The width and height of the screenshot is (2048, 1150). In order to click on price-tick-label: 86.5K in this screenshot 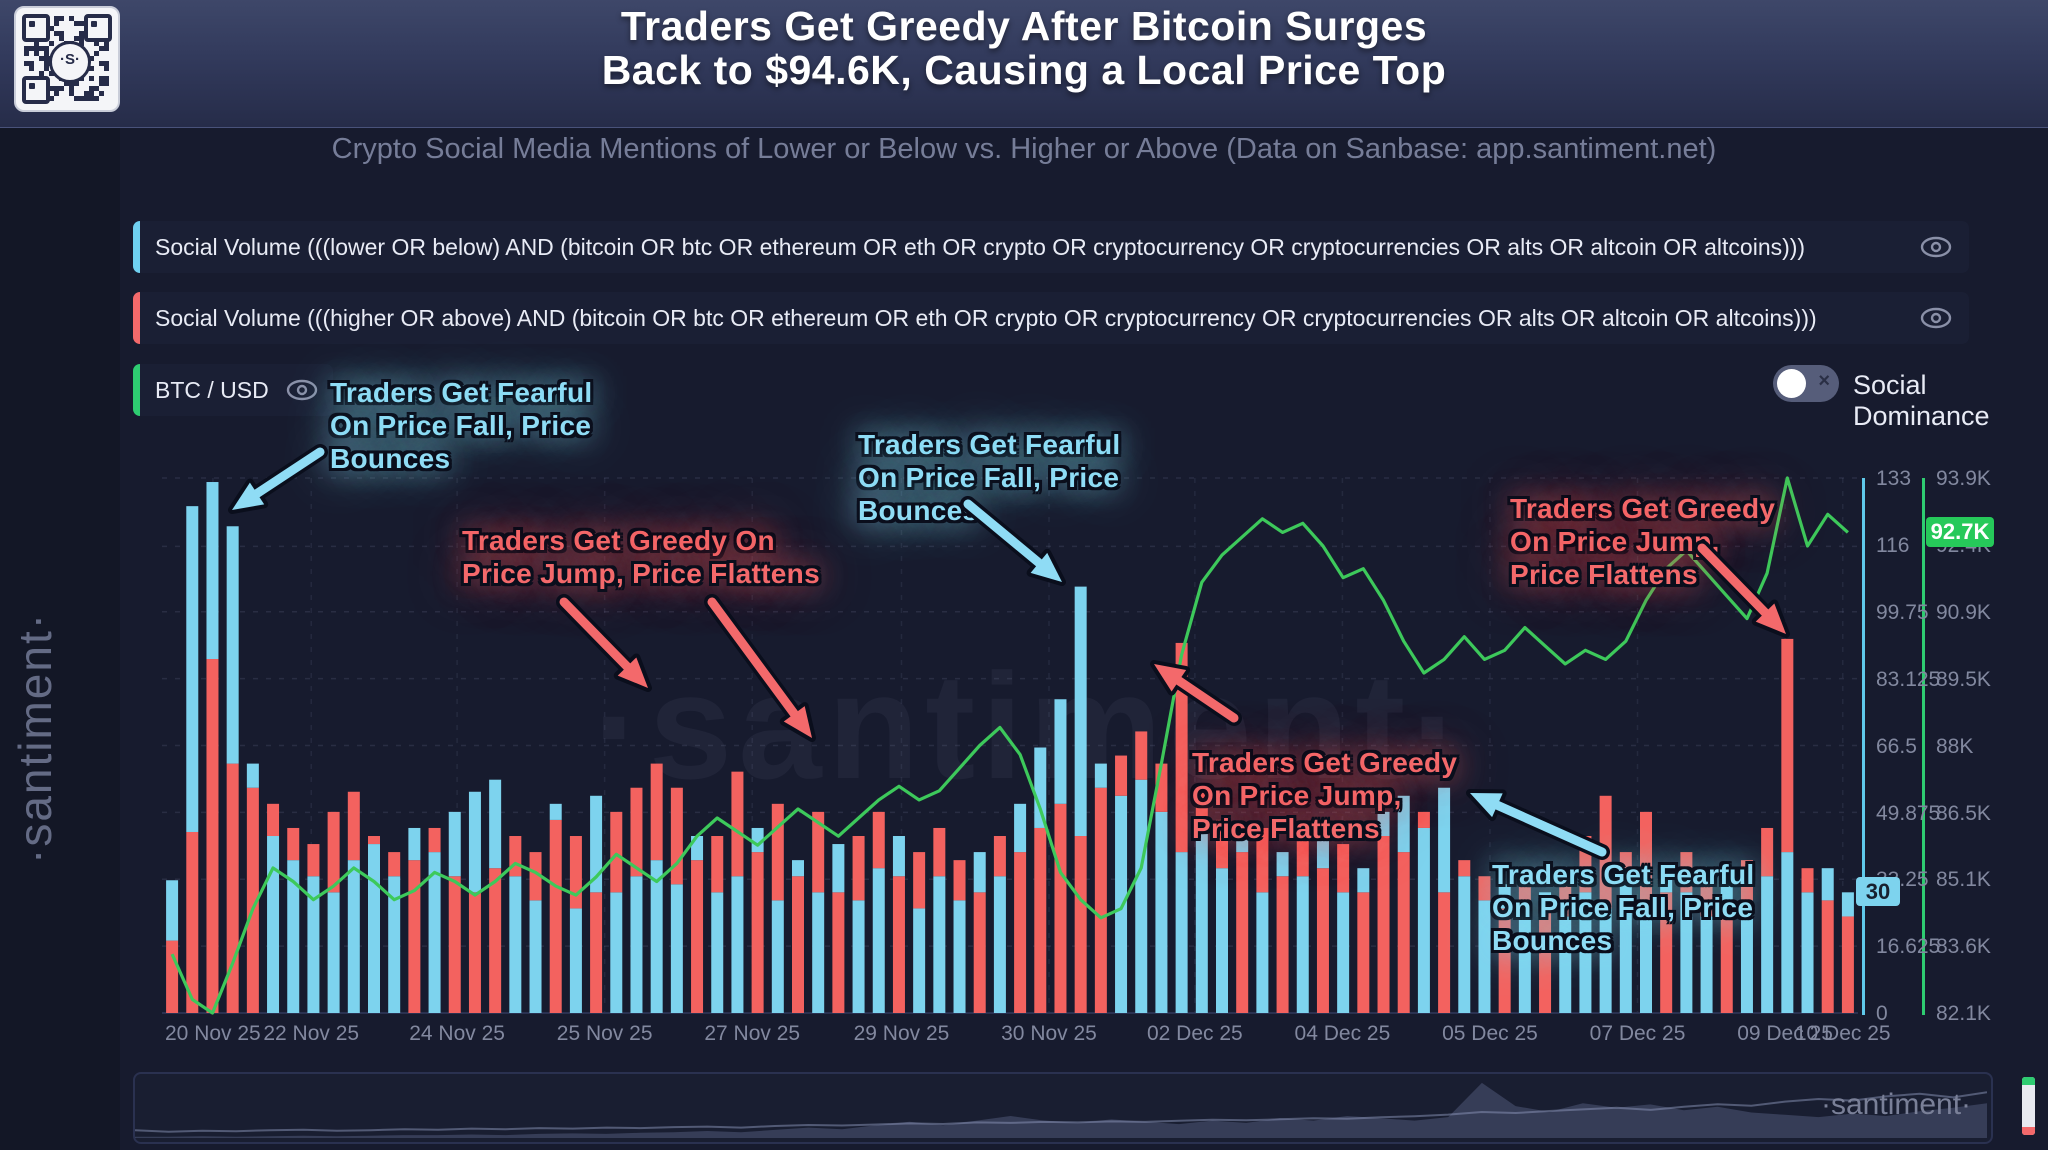, I will do `click(1963, 813)`.